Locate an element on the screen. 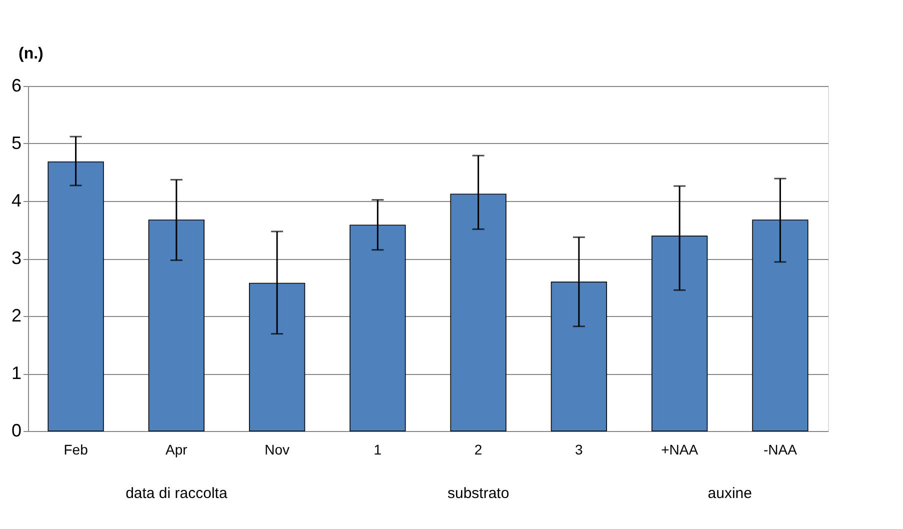  x-tick-label: Apr is located at coordinates (177, 450).